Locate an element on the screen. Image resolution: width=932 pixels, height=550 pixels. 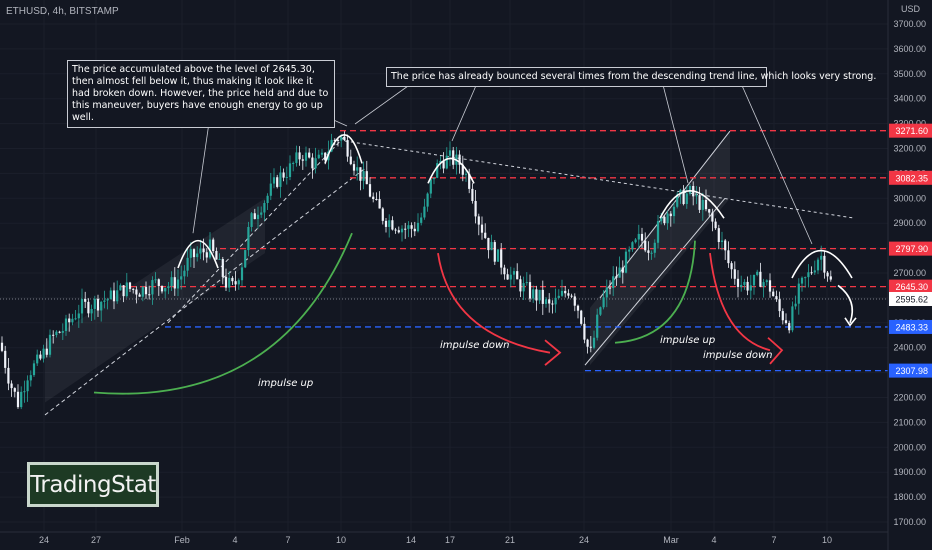
impulse-up-curve is located at coordinates (223, 313).